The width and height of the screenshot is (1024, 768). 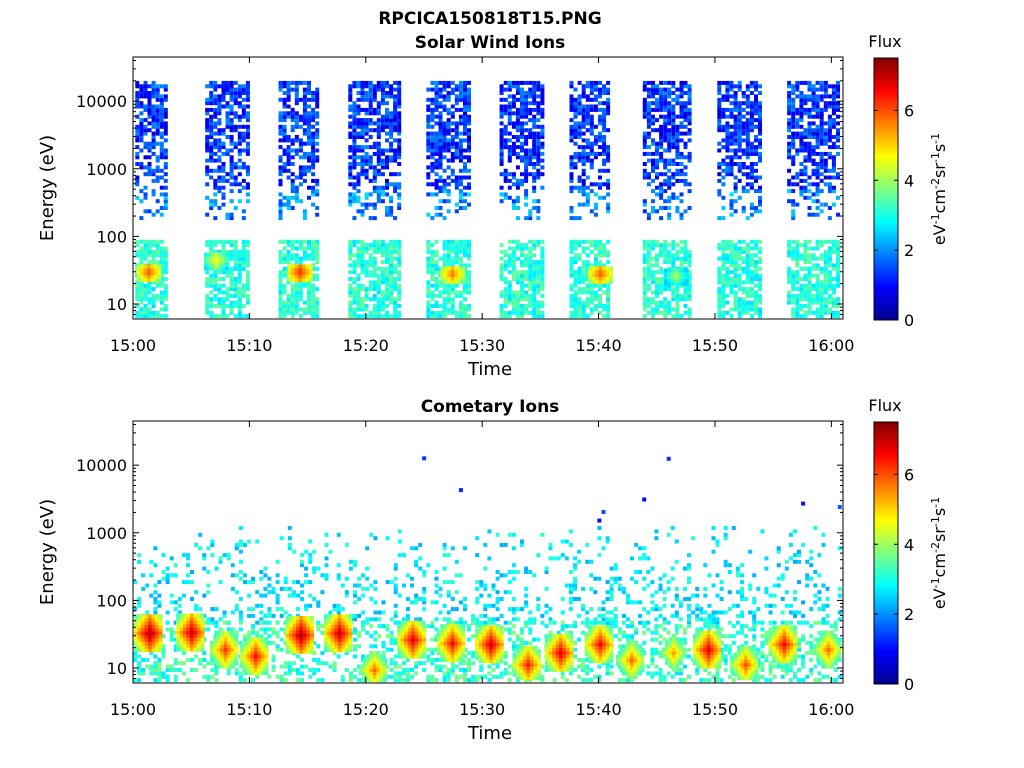 What do you see at coordinates (884, 41) in the screenshot?
I see `colorbar-title: Flux` at bounding box center [884, 41].